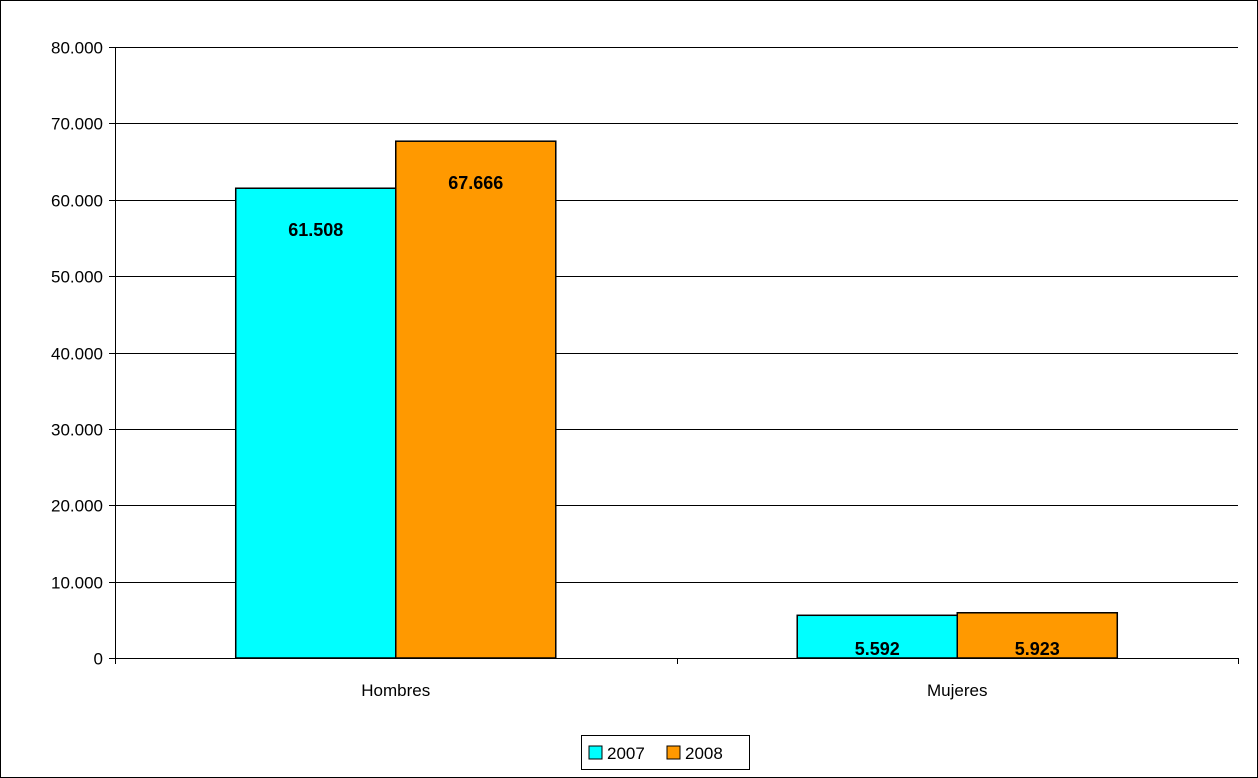 Image resolution: width=1258 pixels, height=778 pixels. What do you see at coordinates (395, 690) in the screenshot?
I see `x-category-label: Hombres` at bounding box center [395, 690].